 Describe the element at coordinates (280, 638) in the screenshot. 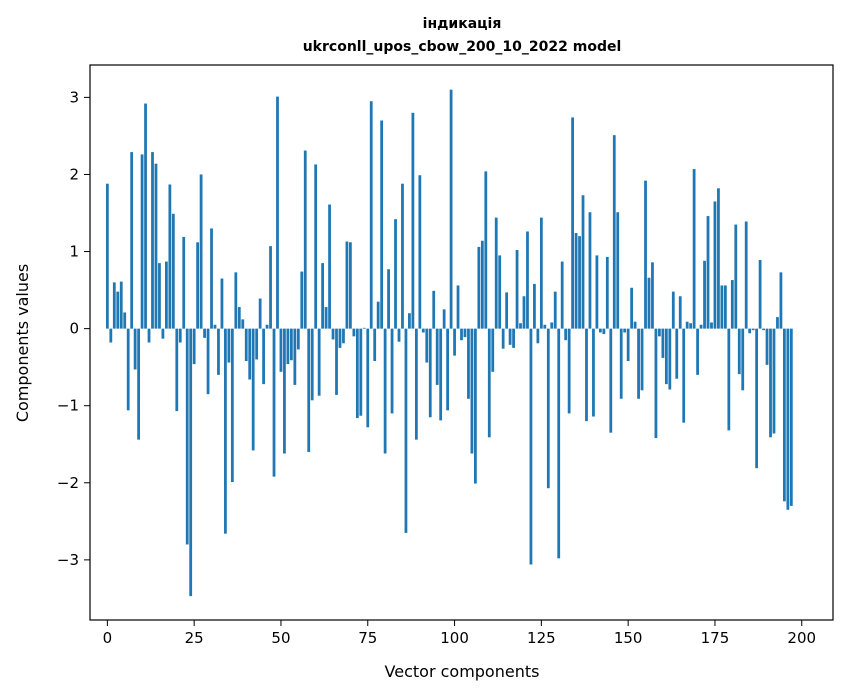

I see `x-tick-label: 50` at that location.